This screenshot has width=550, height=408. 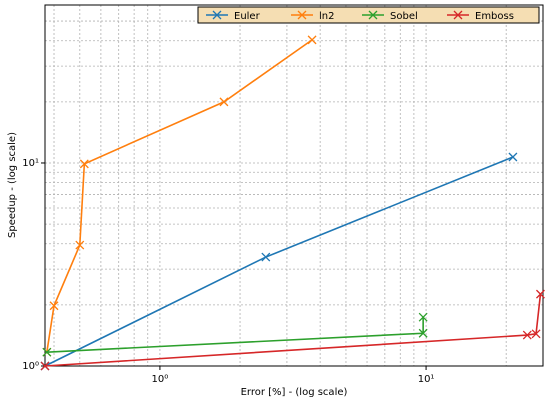 I want to click on legend-label: Euler, so click(x=247, y=16).